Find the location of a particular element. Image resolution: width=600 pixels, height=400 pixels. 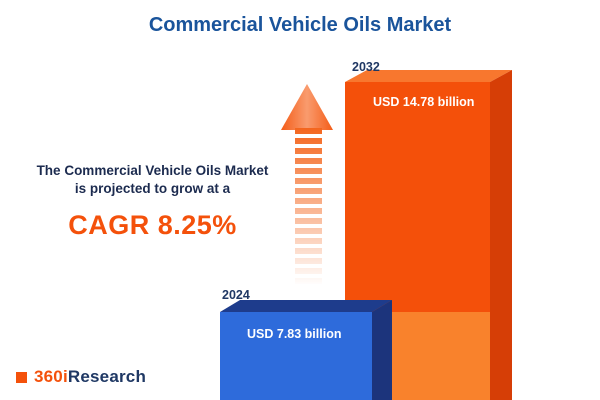

logo-suffix: Research is located at coordinates (107, 376).